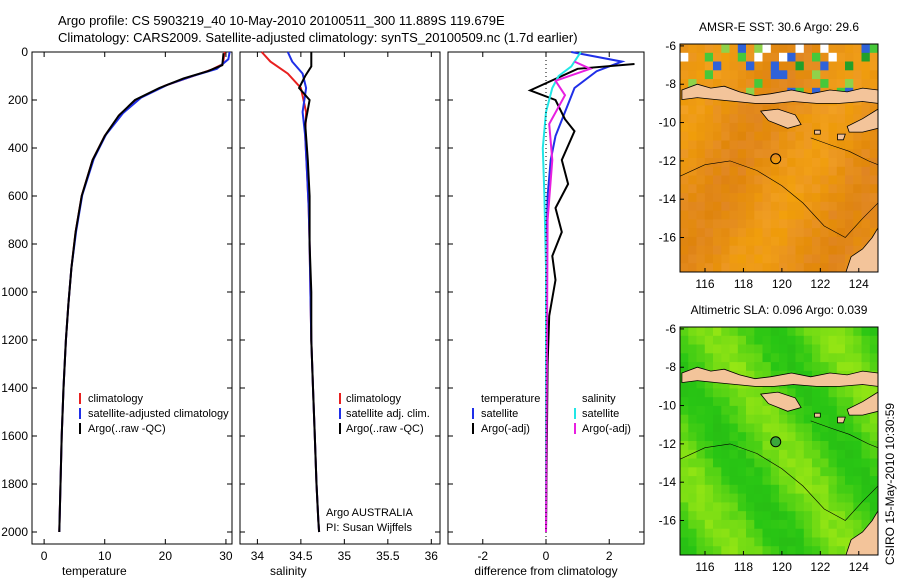 This screenshot has width=900, height=580. What do you see at coordinates (780, 401) in the screenshot?
I see `sla_map-land` at bounding box center [780, 401].